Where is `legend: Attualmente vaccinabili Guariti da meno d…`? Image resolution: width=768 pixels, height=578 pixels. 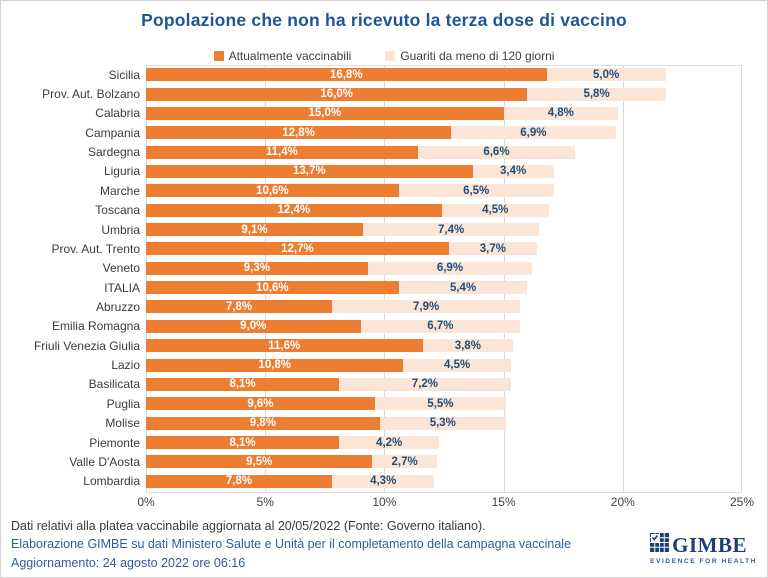
legend: Attualmente vaccinabili Guariti da meno d… is located at coordinates (384, 56).